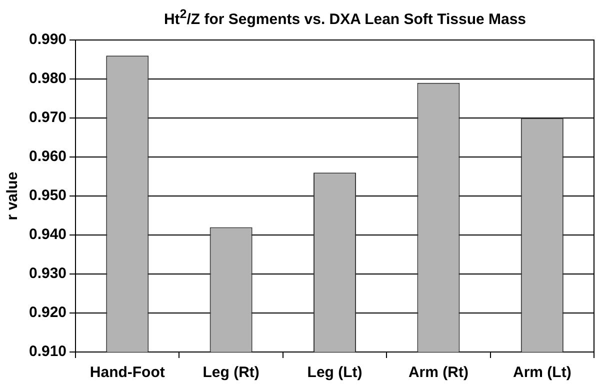 This screenshot has width=600, height=388. I want to click on x-tick-label: Leg (Rt), so click(231, 373).